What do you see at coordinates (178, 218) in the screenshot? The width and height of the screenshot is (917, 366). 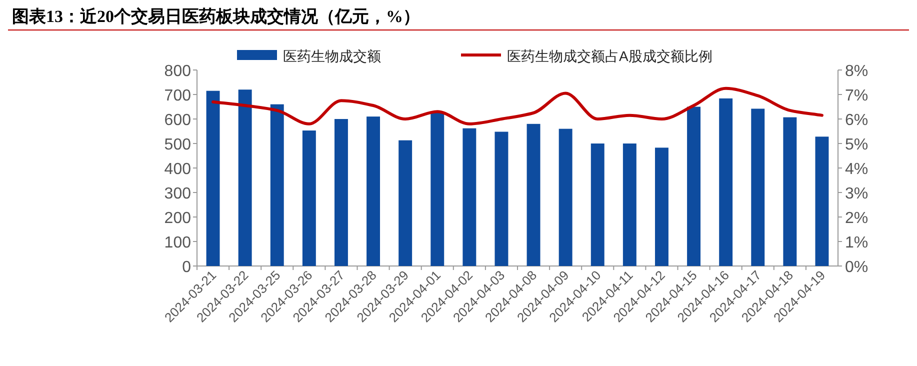 I see `y-tick-label: 200` at bounding box center [178, 218].